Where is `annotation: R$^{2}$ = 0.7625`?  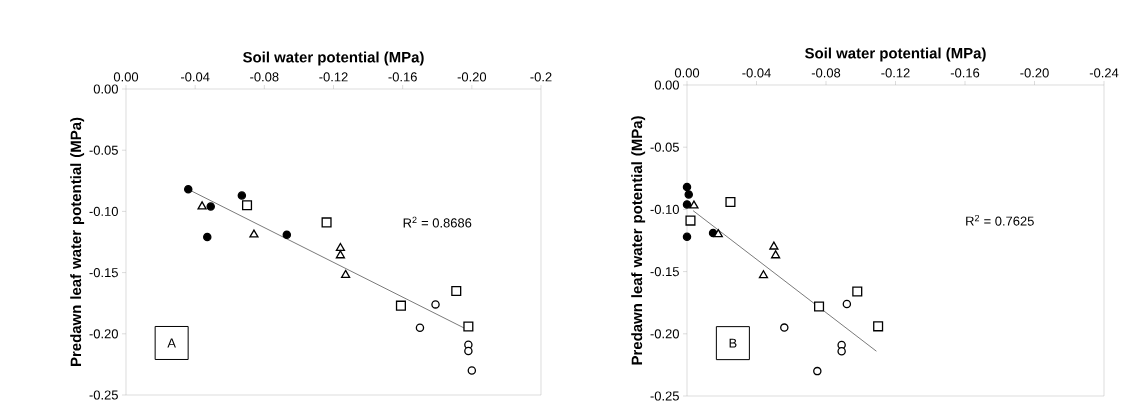 annotation: R$^{2}$ = 0.7625 is located at coordinates (1000, 220).